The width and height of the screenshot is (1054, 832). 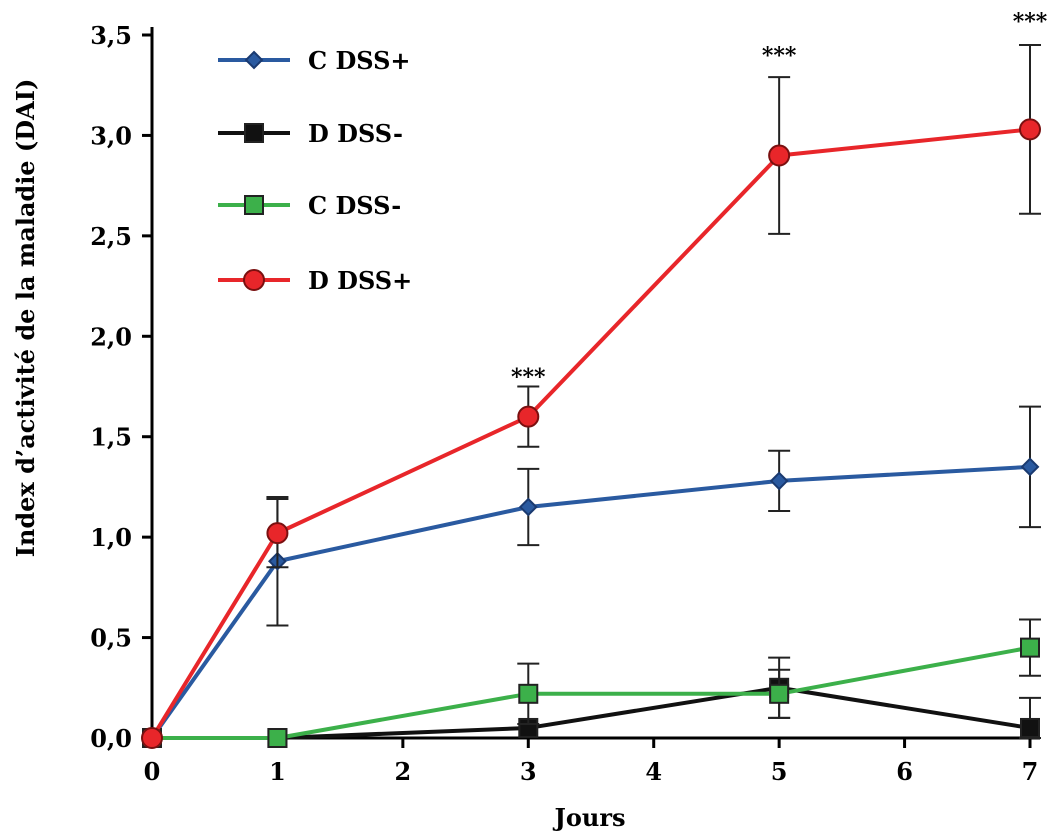 I want to click on y-tick-label: 2,5, so click(x=111, y=236).